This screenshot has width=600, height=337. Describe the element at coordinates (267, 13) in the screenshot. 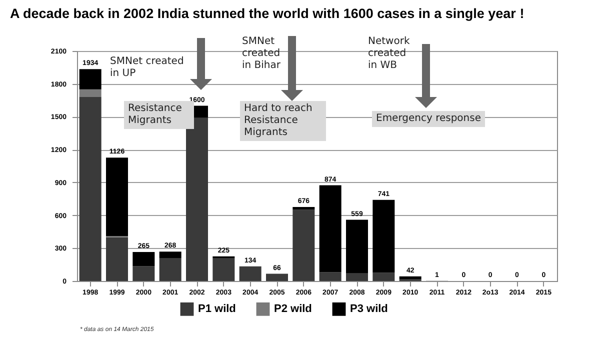

I see `chart-title: A decade back in 2002 India stunned the world with 1600 cases in a single year !` at that location.